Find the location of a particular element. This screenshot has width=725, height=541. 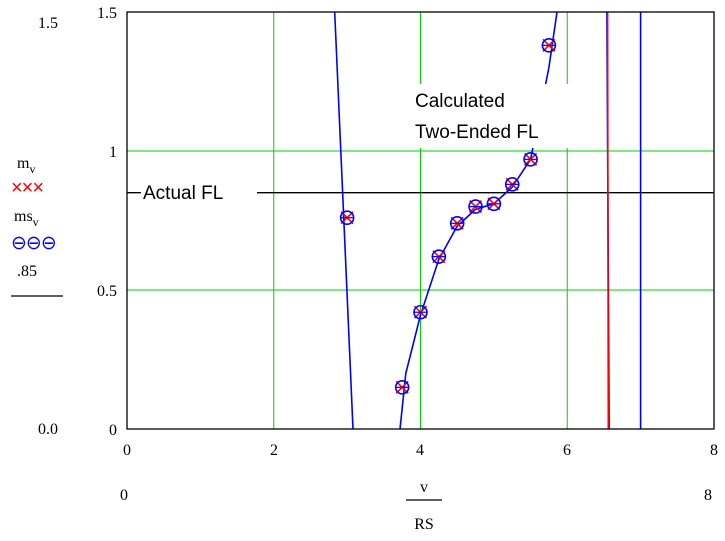

legend-m-v-sub: v is located at coordinates (32, 169).